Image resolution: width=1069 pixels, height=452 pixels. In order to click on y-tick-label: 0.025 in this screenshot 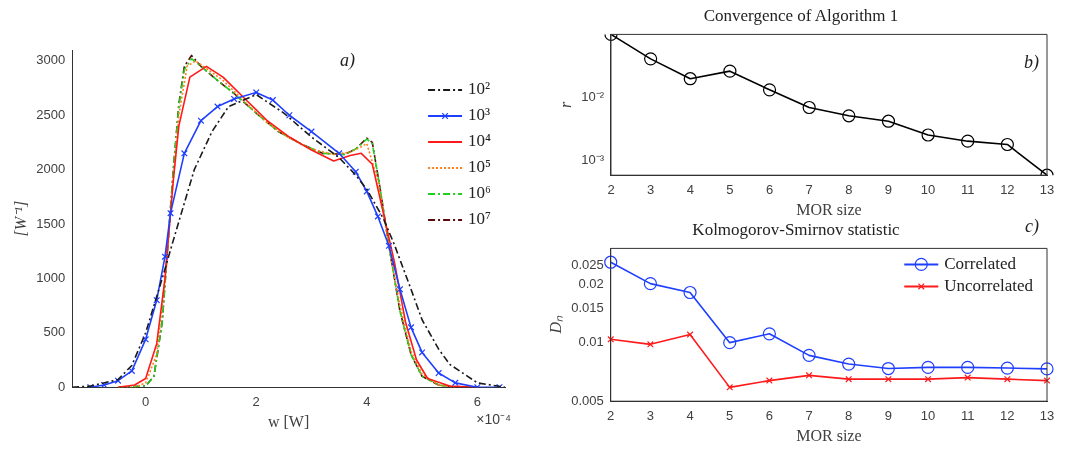, I will do `click(587, 264)`.